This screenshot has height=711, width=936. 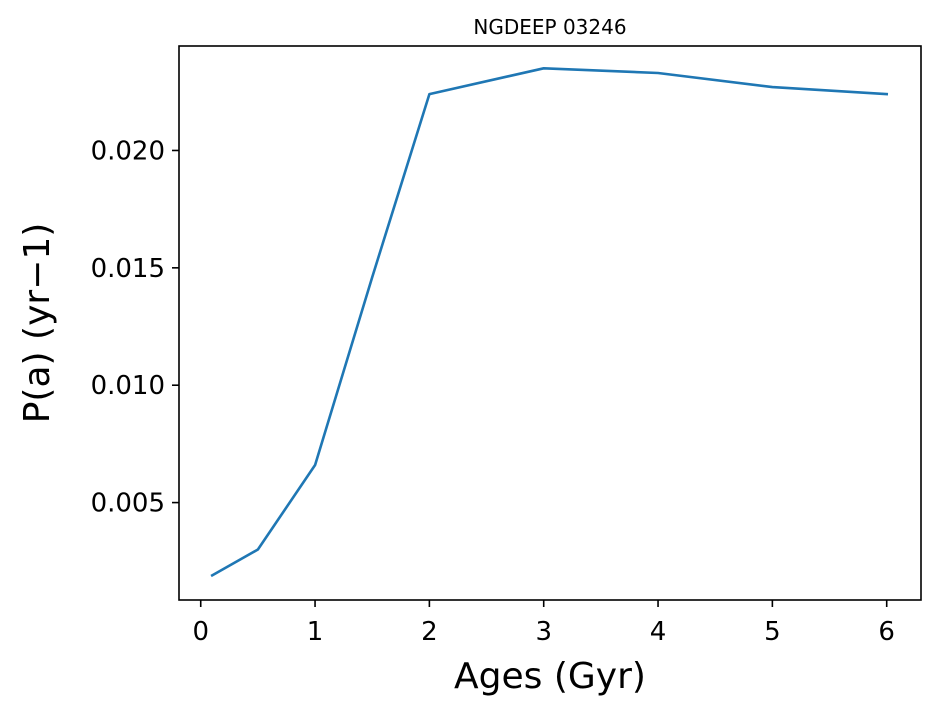 I want to click on y-axis-label: P(a) (yr−1), so click(x=37, y=323).